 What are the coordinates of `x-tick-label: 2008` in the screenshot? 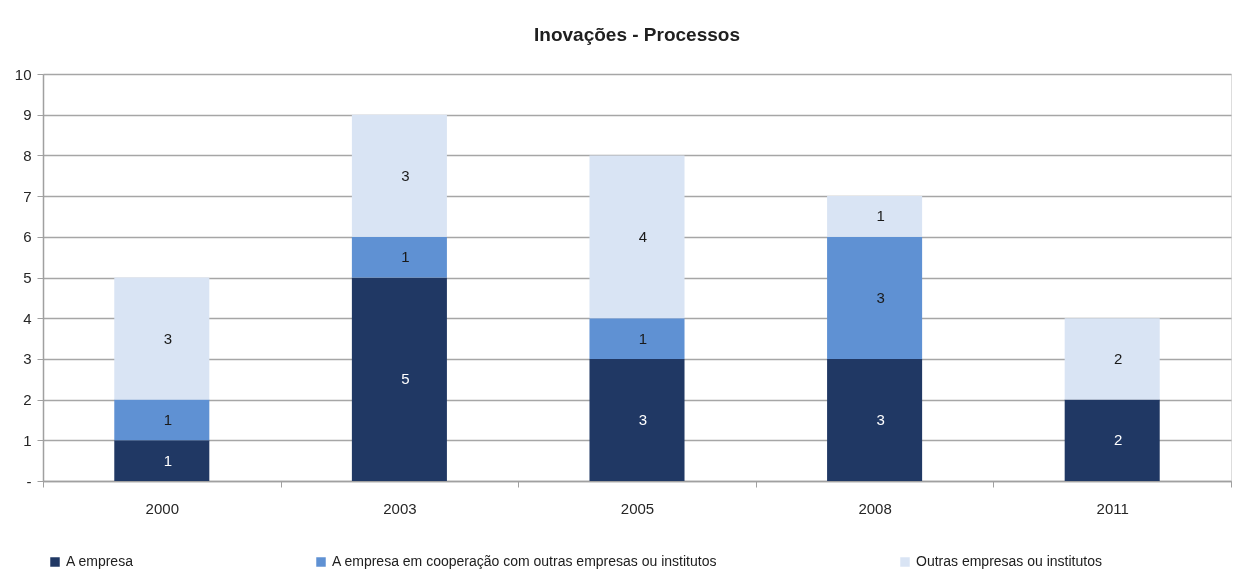 It's located at (875, 508).